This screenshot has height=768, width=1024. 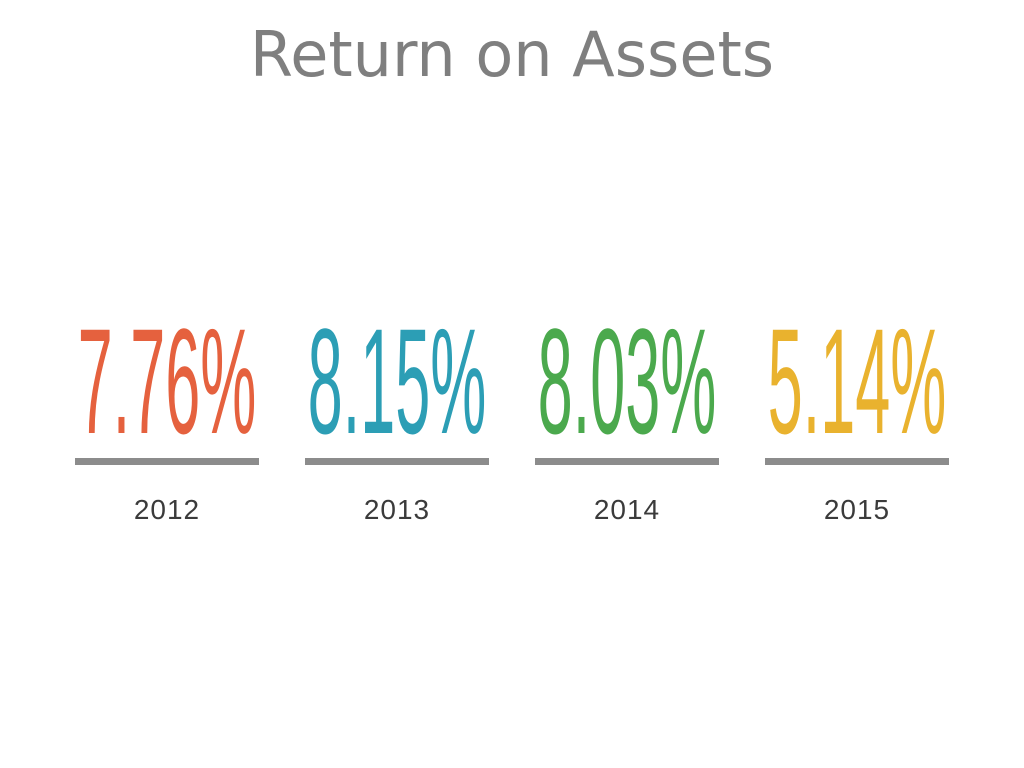 I want to click on kpi-value-text: 7.76%, so click(x=167, y=381).